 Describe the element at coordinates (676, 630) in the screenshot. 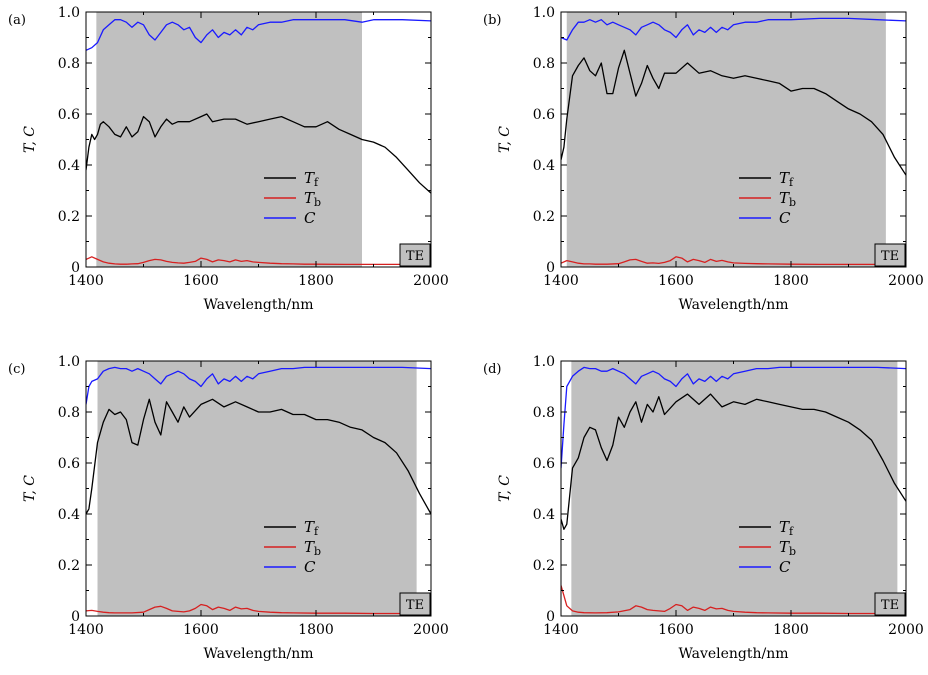

I see `panel-d-xtick-label-1600: 1600` at that location.